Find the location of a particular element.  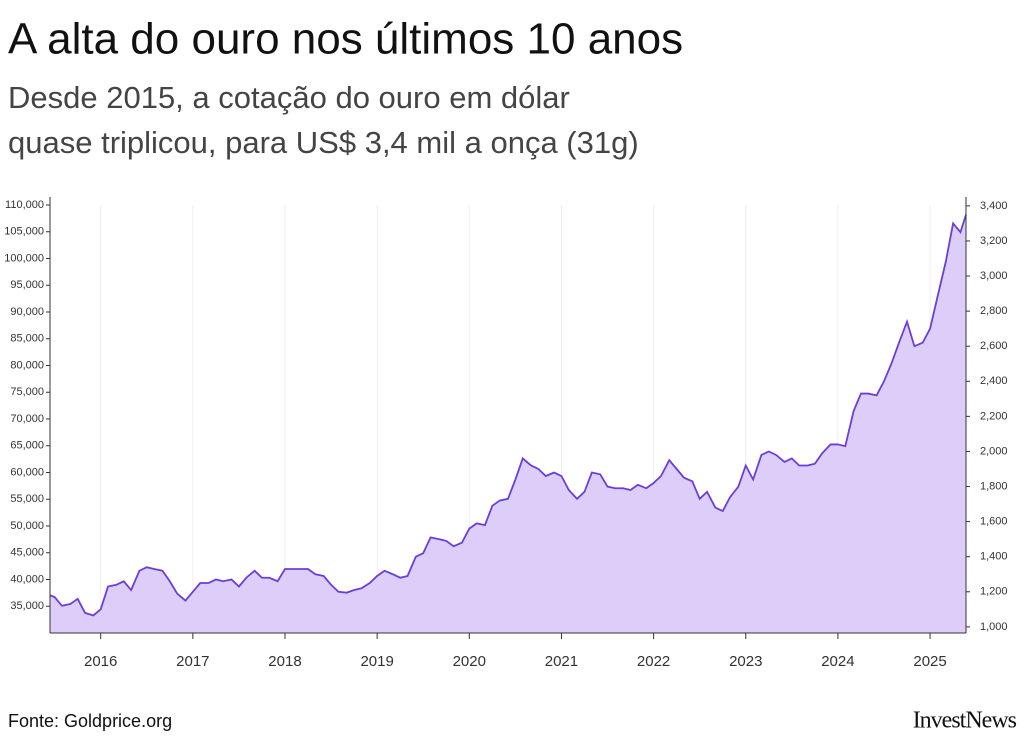

x-tick-label: 2019 is located at coordinates (376, 661).